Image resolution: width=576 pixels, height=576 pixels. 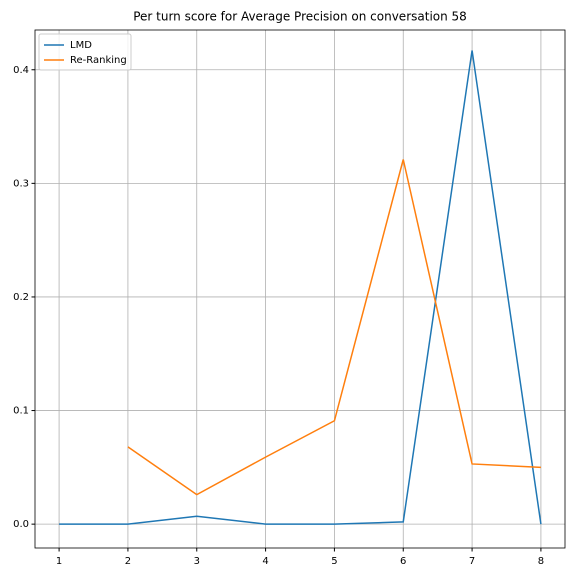 I want to click on legend-label: LMD, so click(x=81, y=45).